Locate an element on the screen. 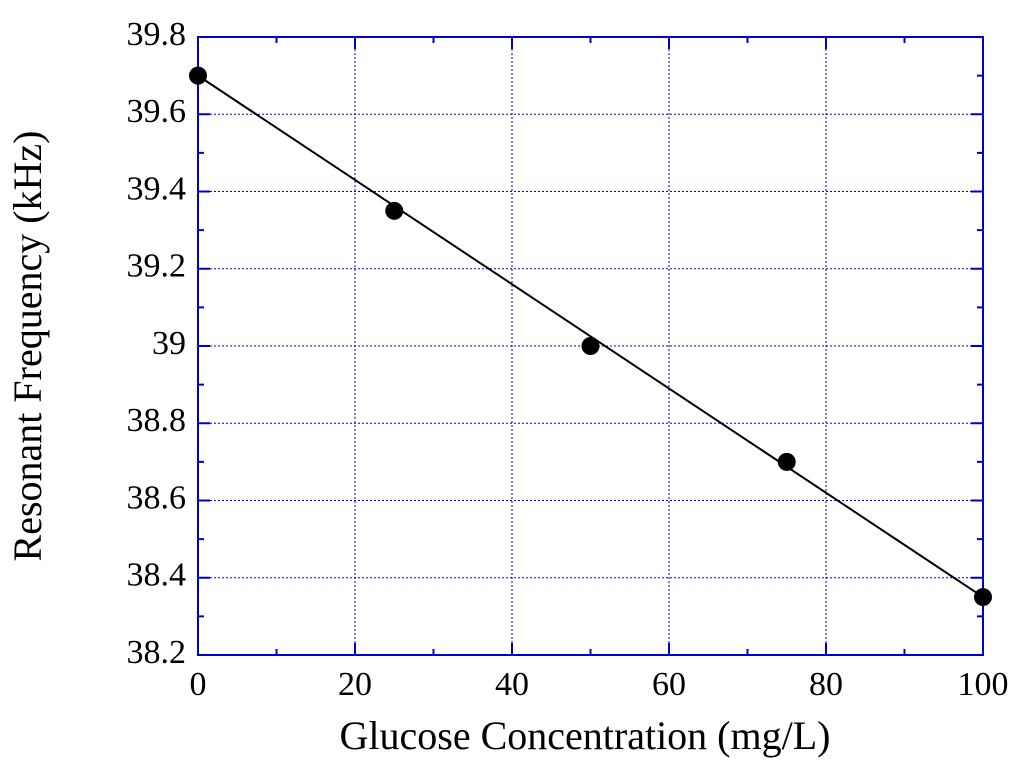 The image size is (1024, 777). y-tick-label: 39.2 is located at coordinates (157, 266).